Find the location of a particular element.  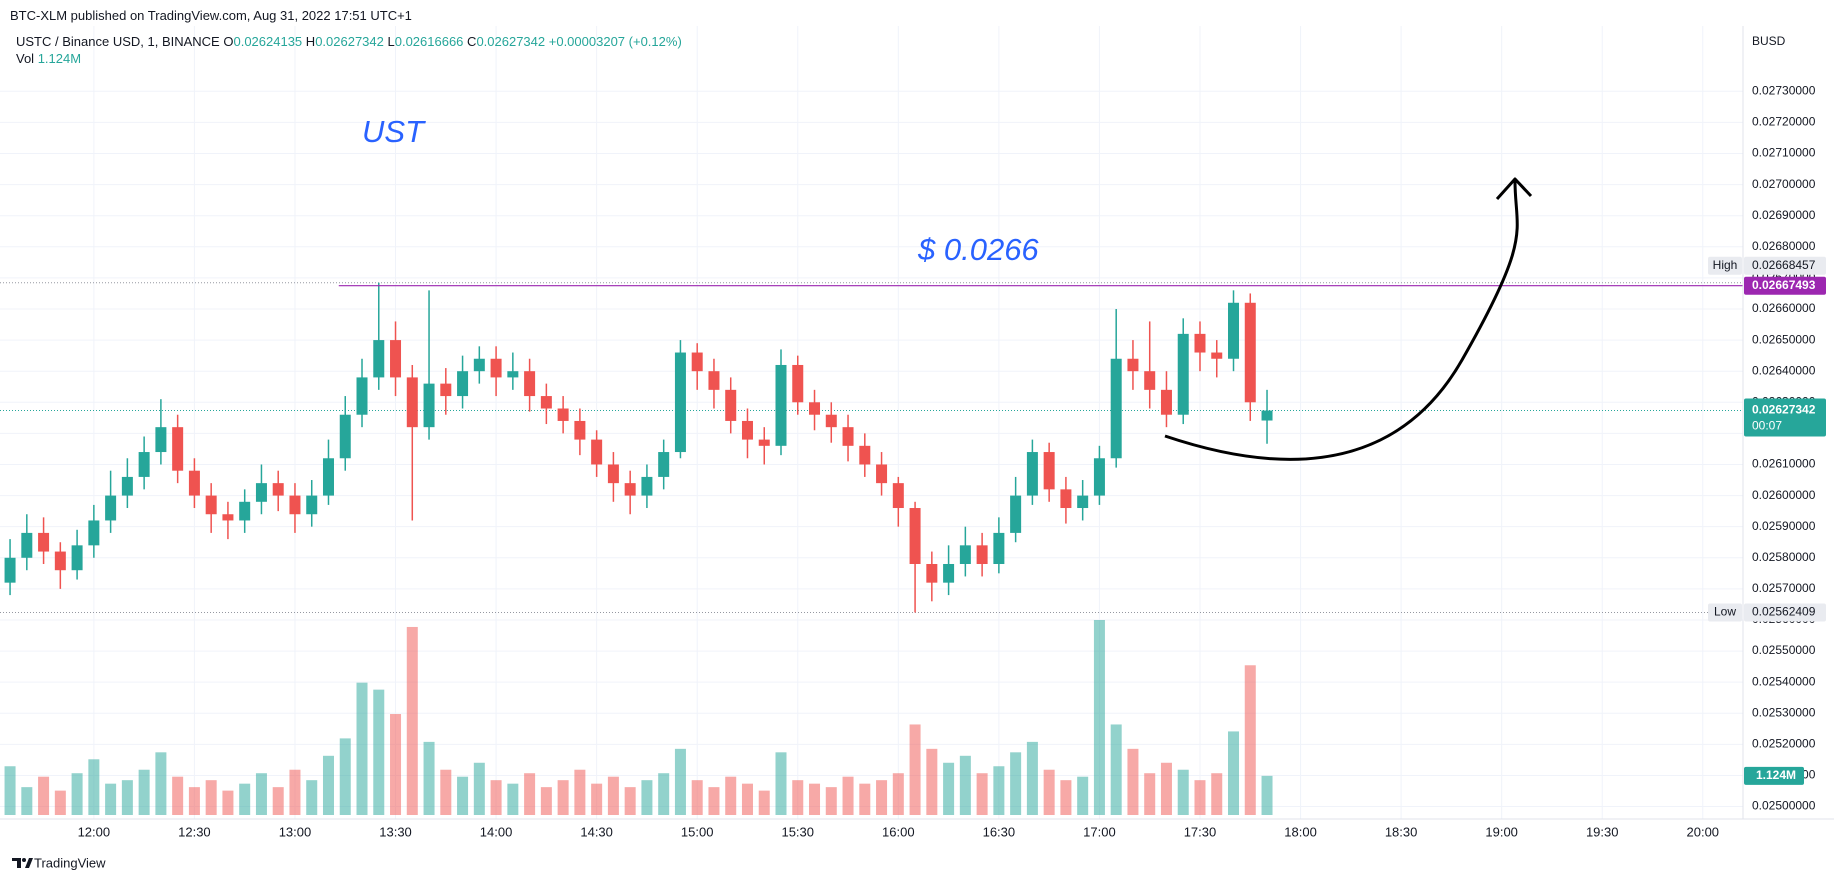

x-tick-label: 15:00 is located at coordinates (697, 831).